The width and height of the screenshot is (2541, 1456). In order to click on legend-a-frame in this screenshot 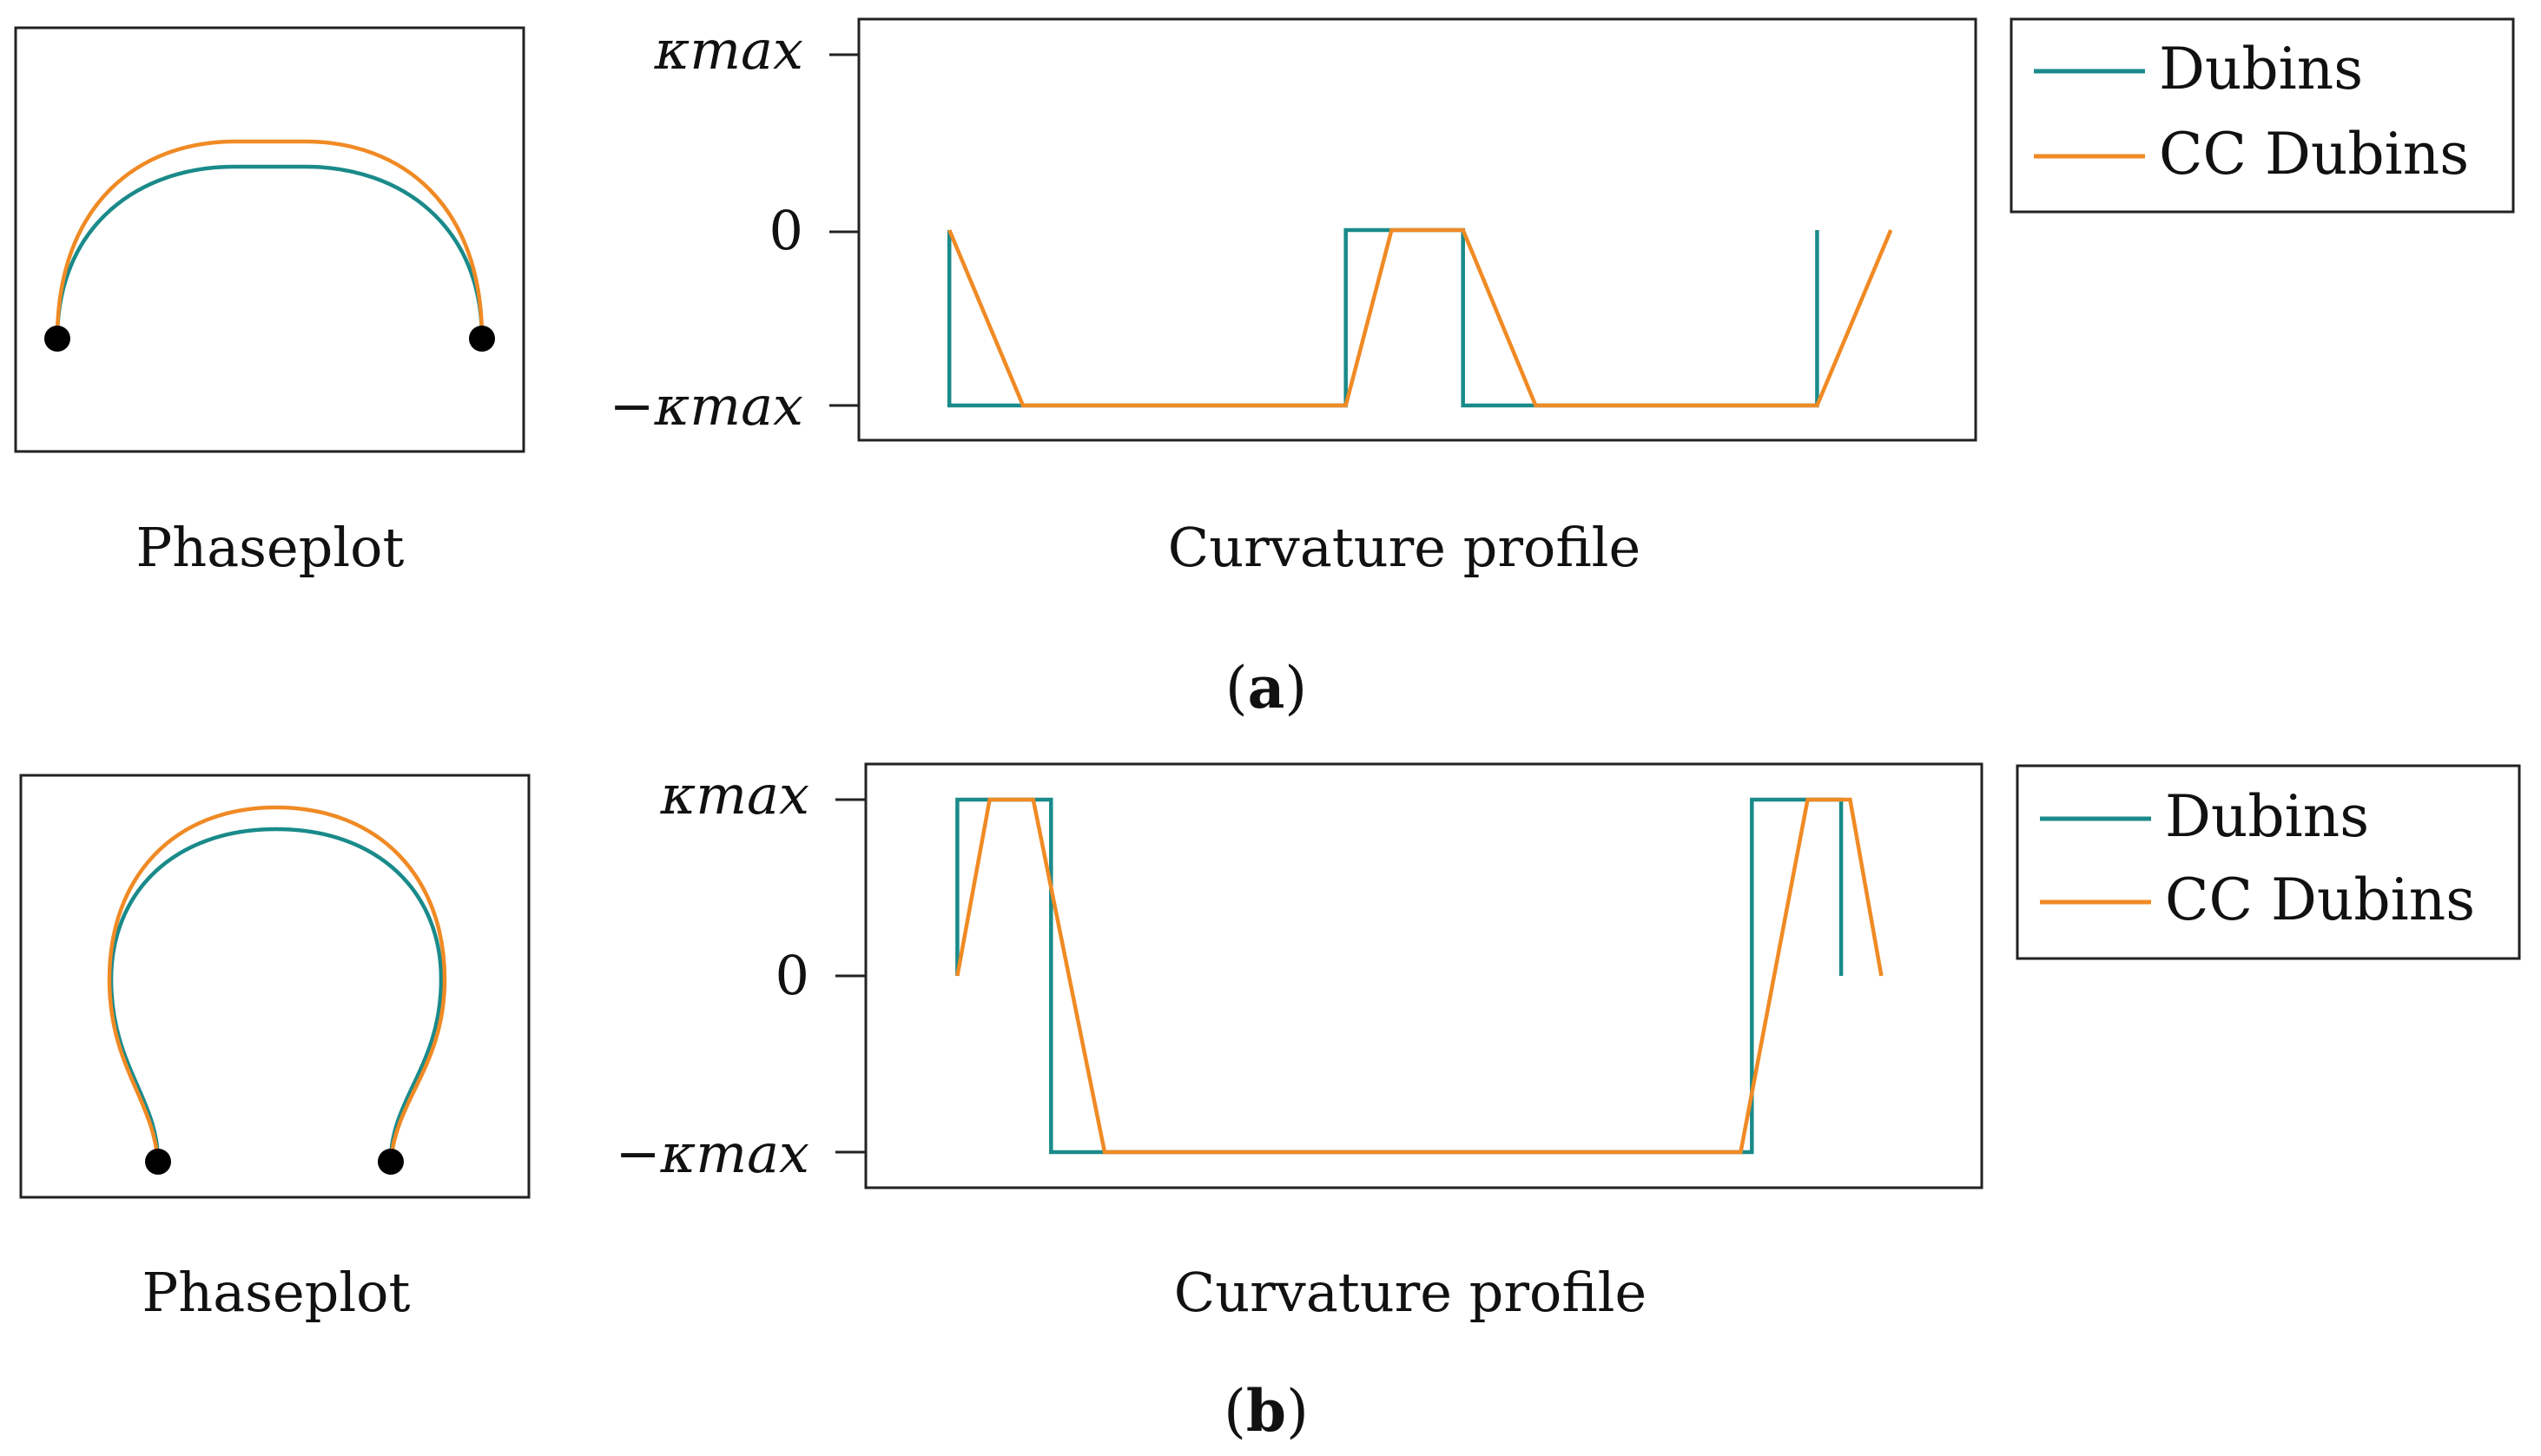, I will do `click(2263, 115)`.